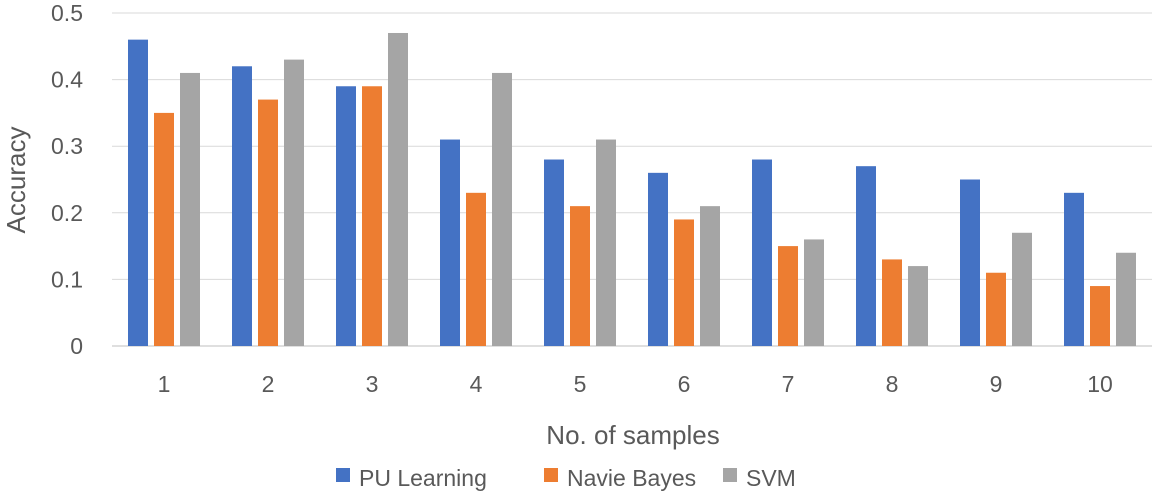  I want to click on y-tick-label: 0.4, so click(67, 80).